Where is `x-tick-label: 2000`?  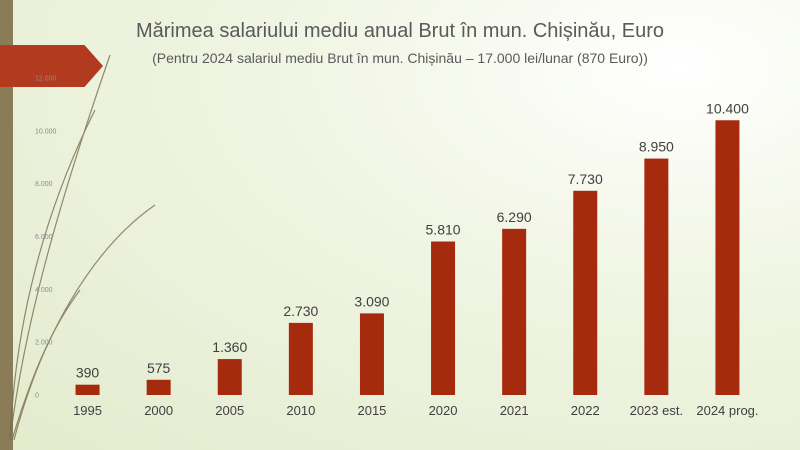 x-tick-label: 2000 is located at coordinates (158, 410).